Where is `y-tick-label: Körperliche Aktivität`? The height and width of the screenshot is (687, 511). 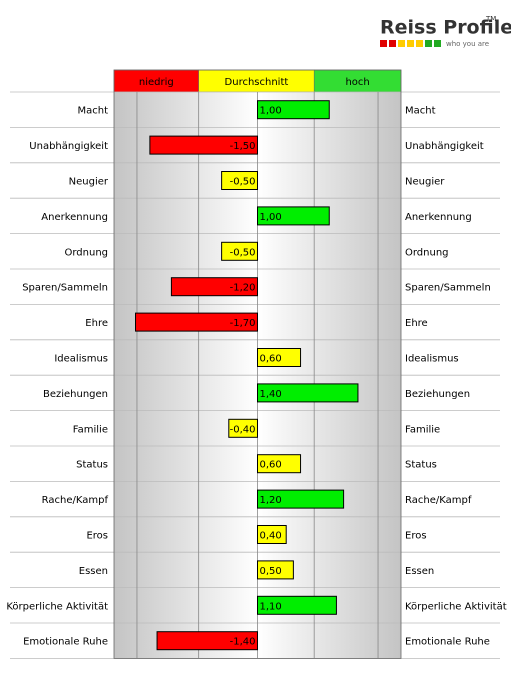 y-tick-label: Körperliche Aktivität is located at coordinates (57, 606).